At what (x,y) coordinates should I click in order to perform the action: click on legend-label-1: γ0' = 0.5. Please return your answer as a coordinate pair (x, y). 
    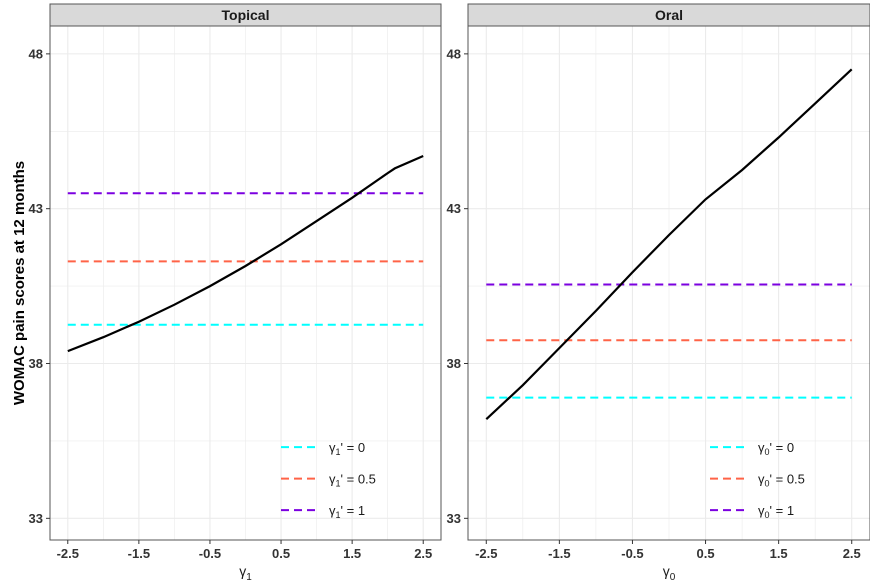
    Looking at the image, I should click on (781, 480).